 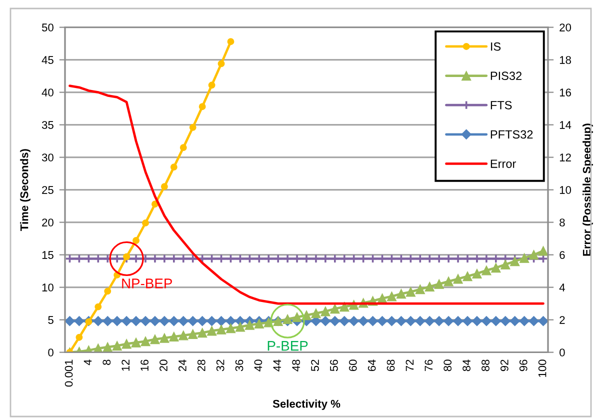 What do you see at coordinates (48, 60) in the screenshot?
I see `y-tick-label: 45` at bounding box center [48, 60].